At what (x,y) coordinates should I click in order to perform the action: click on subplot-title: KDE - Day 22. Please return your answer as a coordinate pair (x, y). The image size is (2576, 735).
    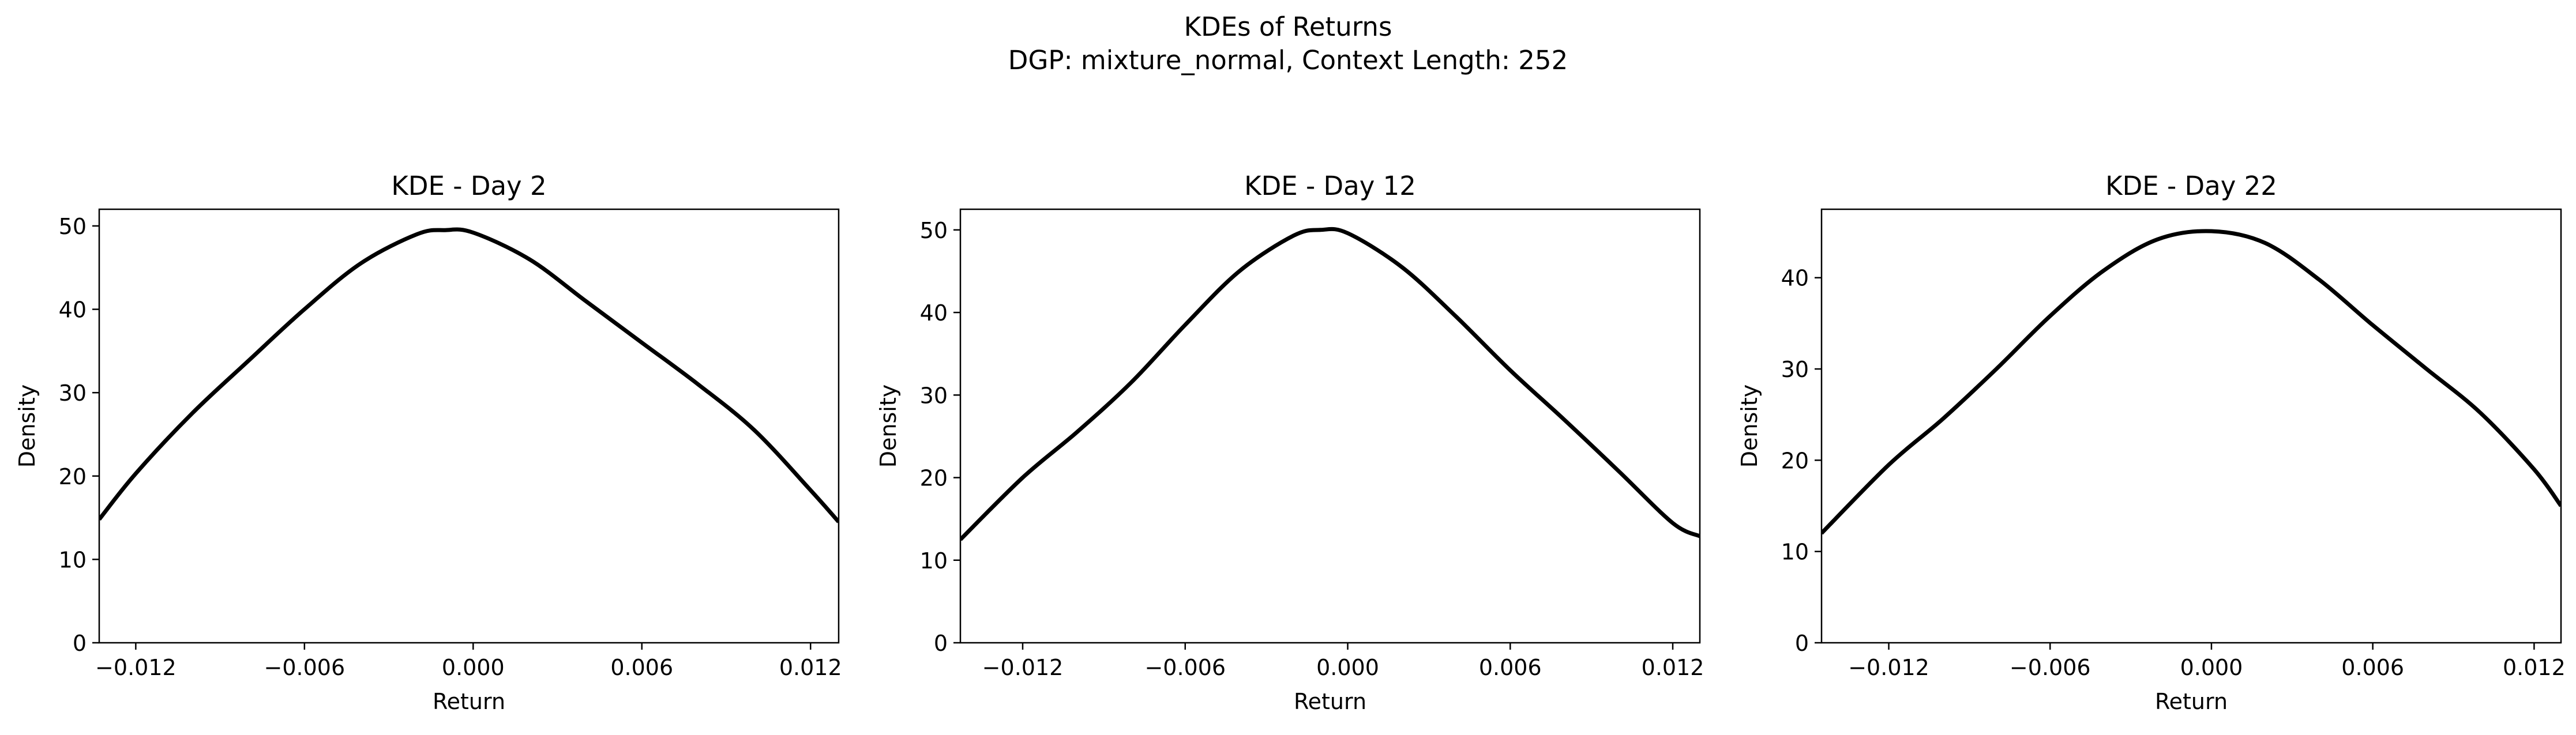
    Looking at the image, I should click on (2191, 186).